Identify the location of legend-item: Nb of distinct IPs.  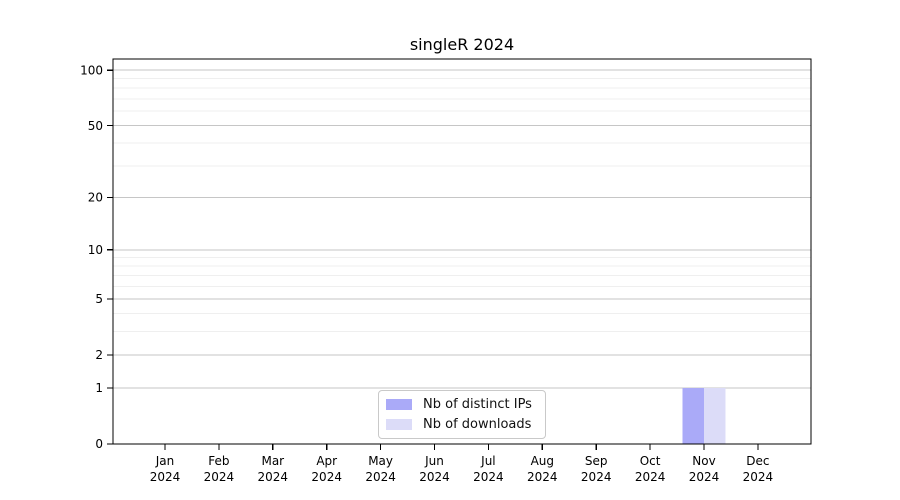
(462, 404).